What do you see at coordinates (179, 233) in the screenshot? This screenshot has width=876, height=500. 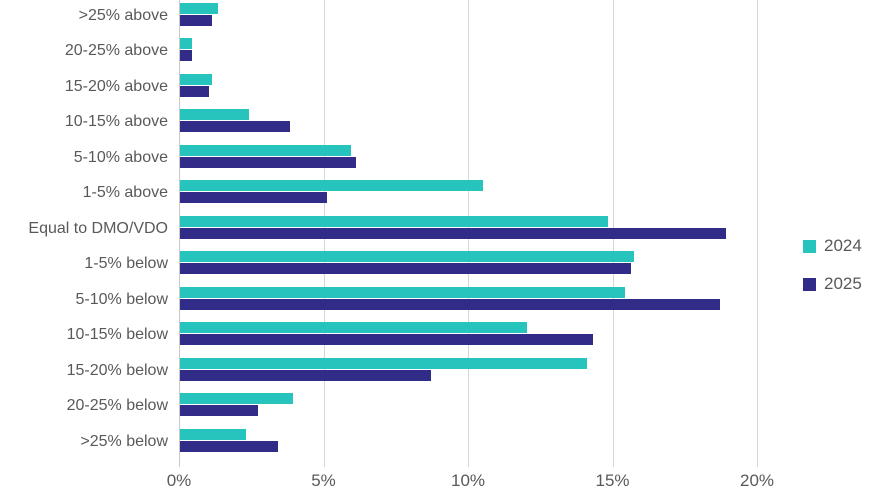 I see `y-axis-line` at bounding box center [179, 233].